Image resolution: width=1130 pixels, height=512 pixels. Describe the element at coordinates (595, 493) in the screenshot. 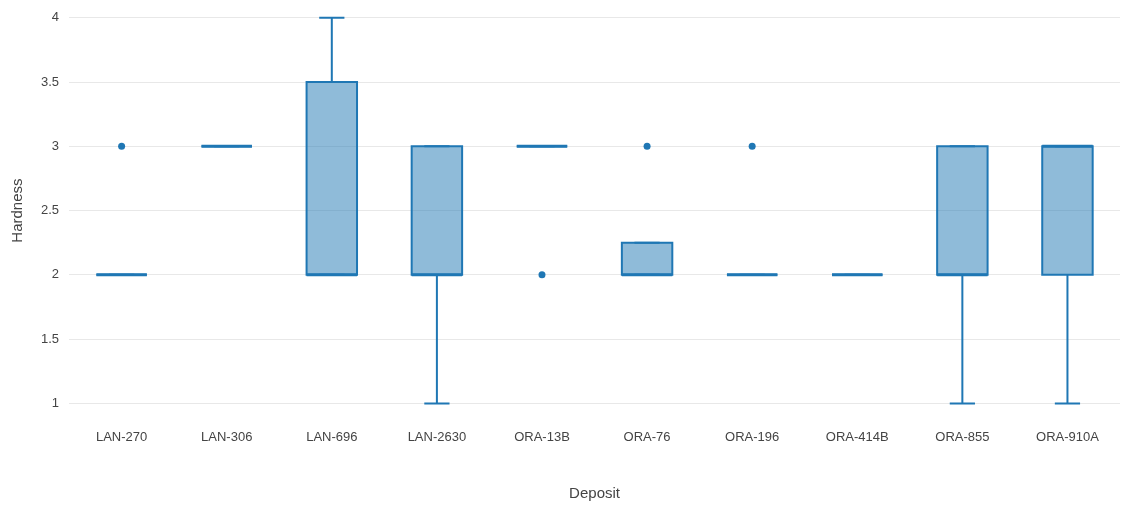

I see `x-axis-title: Deposit` at that location.